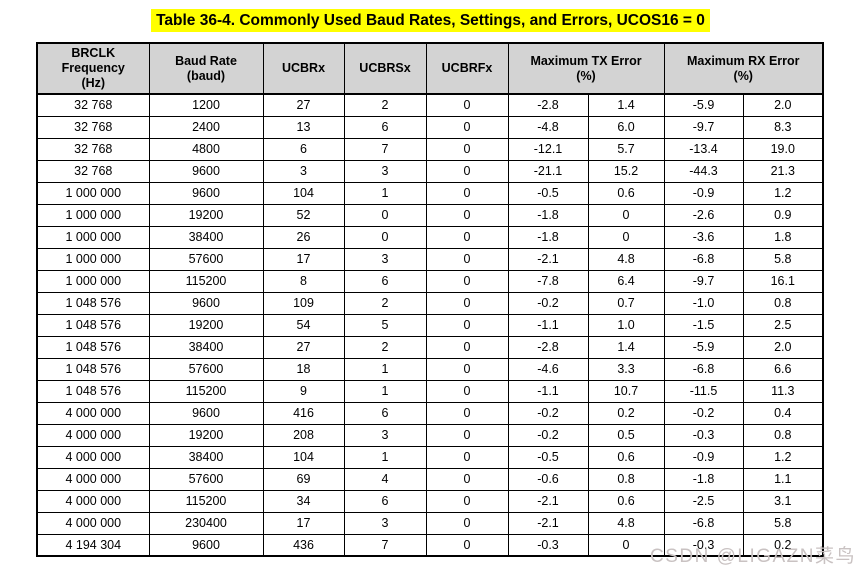 Image resolution: width=861 pixels, height=570 pixels. I want to click on cell-tx-error-neg: -2.8, so click(548, 105).